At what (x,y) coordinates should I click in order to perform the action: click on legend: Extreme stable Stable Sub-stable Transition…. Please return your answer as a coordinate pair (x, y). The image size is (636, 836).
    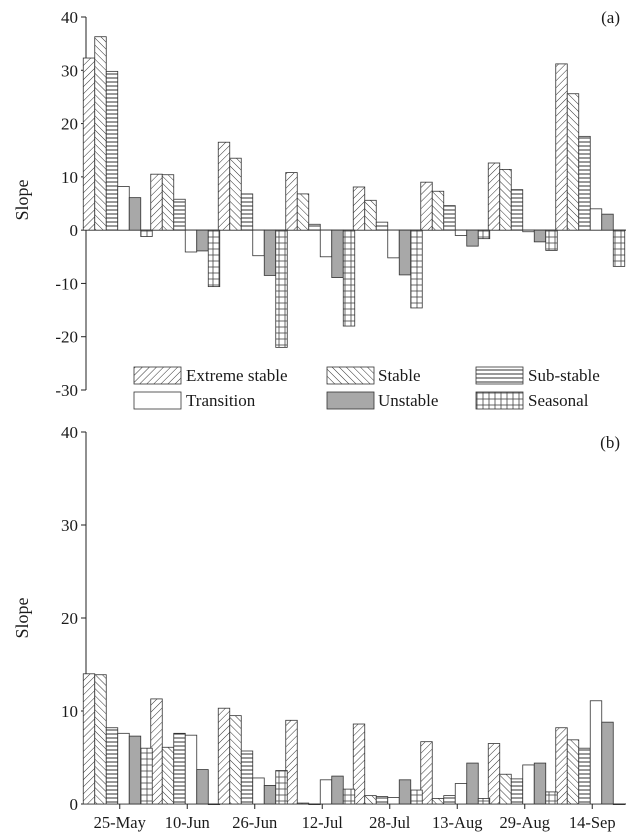
    Looking at the image, I should click on (366, 388).